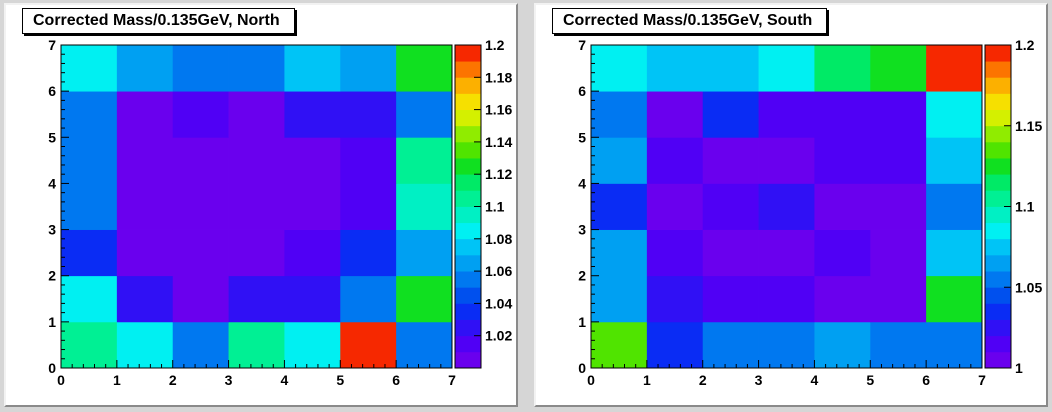 Image resolution: width=1052 pixels, height=412 pixels. What do you see at coordinates (498, 239) in the screenshot?
I see `north-z-tick-label: 1.08` at bounding box center [498, 239].